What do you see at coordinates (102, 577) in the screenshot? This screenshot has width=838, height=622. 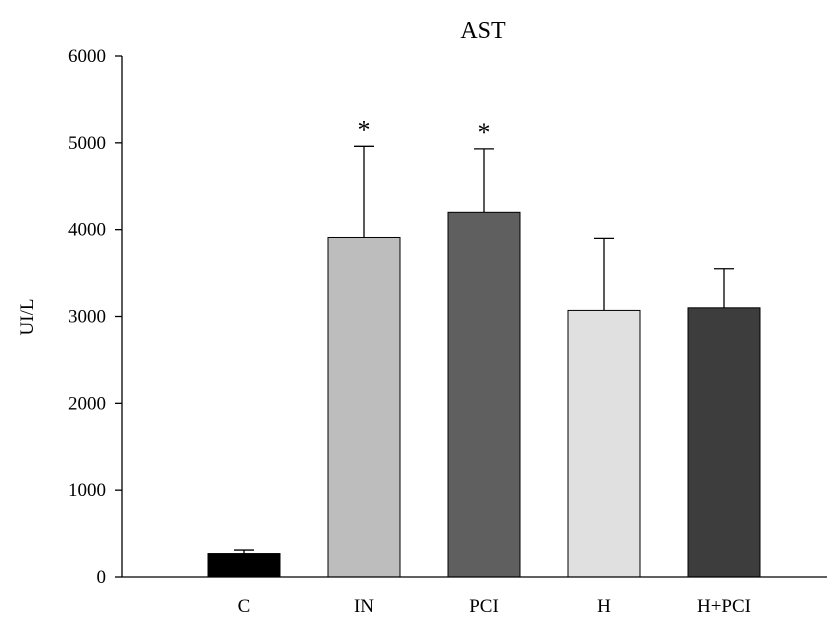 I see `y-tick-label: 0` at bounding box center [102, 577].